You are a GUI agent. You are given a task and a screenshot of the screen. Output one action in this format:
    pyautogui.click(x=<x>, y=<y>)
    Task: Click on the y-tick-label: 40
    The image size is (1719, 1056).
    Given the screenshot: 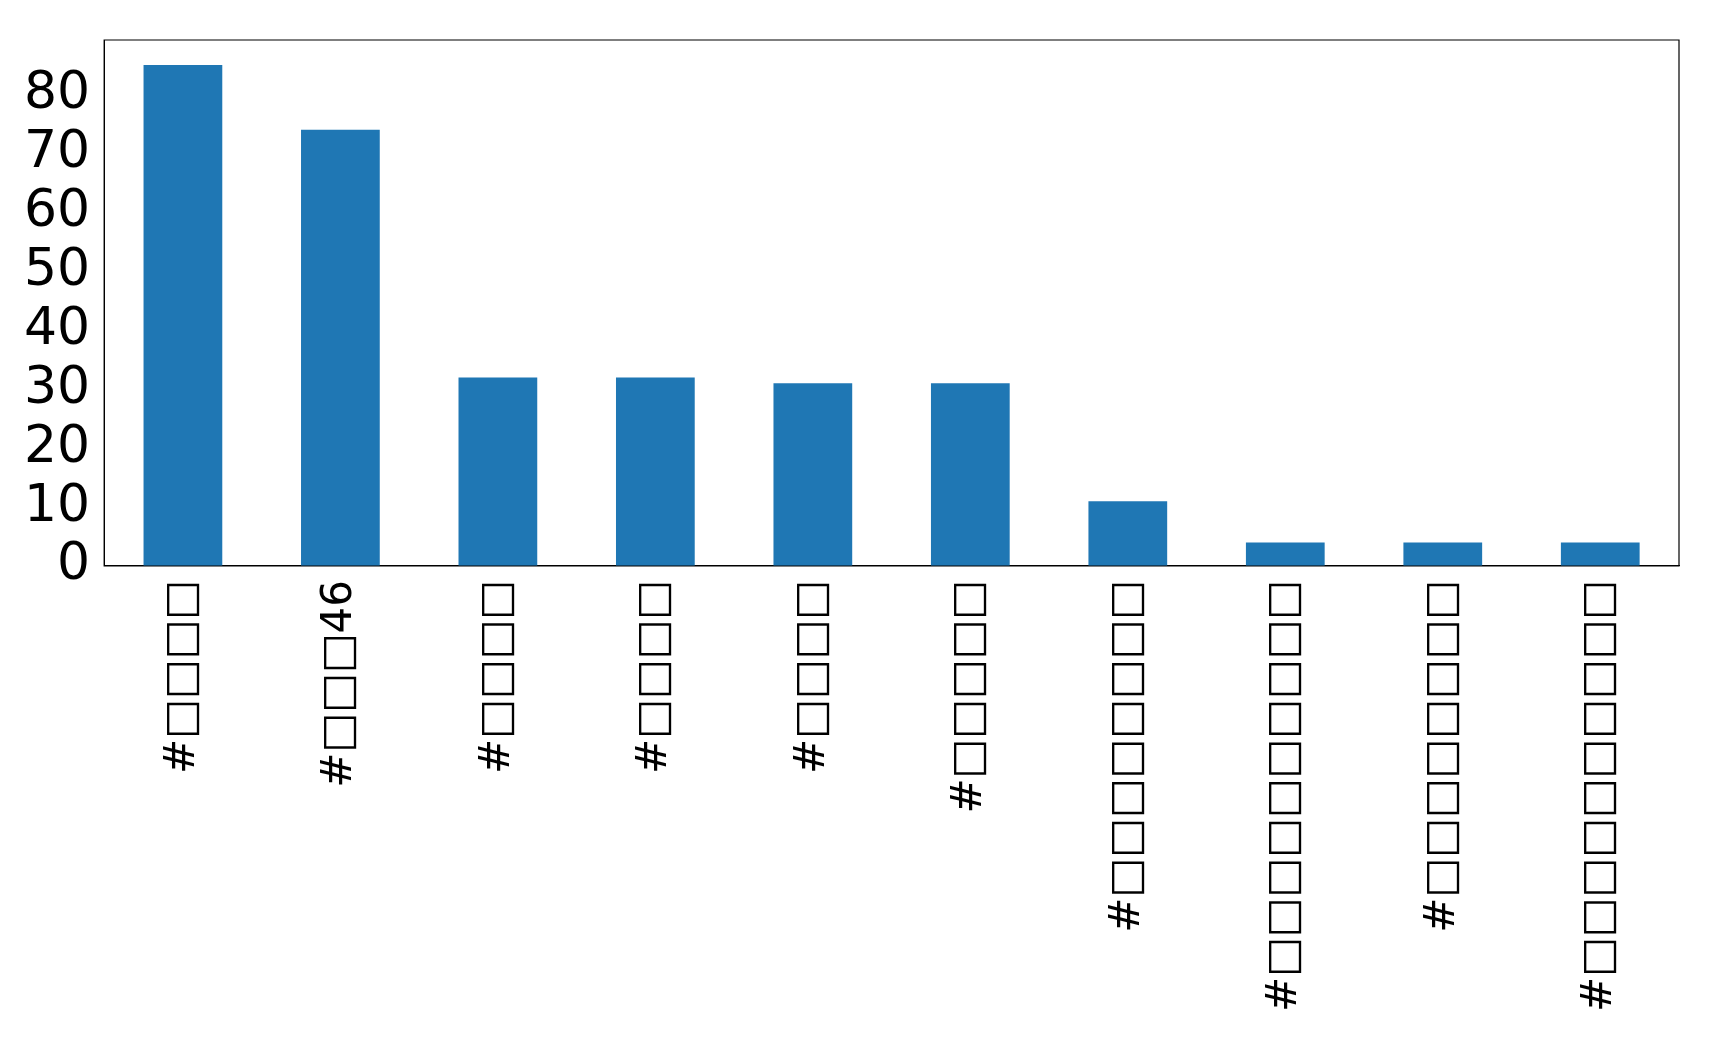 What is the action you would take?
    pyautogui.click(x=57, y=325)
    